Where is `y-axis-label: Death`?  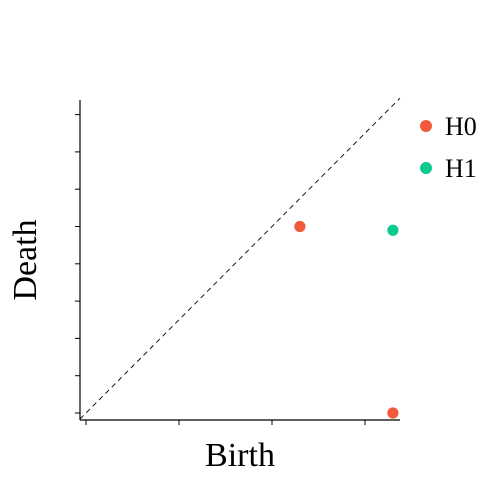 y-axis-label: Death is located at coordinates (25, 259).